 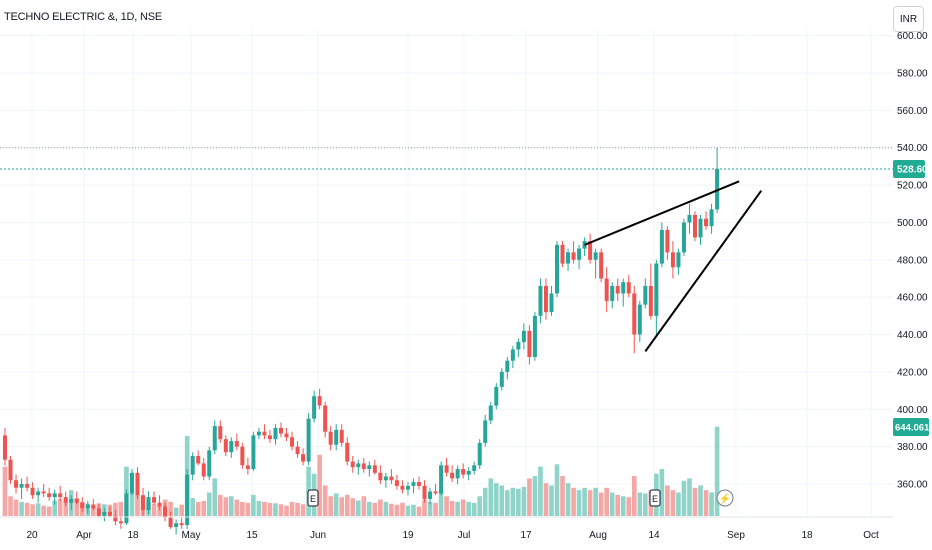 What do you see at coordinates (912, 372) in the screenshot?
I see `y-tick-label: 420.00` at bounding box center [912, 372].